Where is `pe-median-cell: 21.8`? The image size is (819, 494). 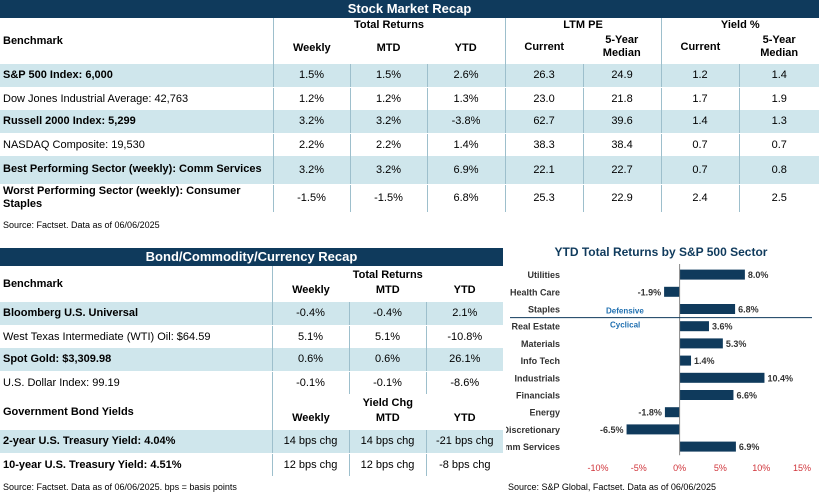
pe-median-cell: 21.8 is located at coordinates (622, 98).